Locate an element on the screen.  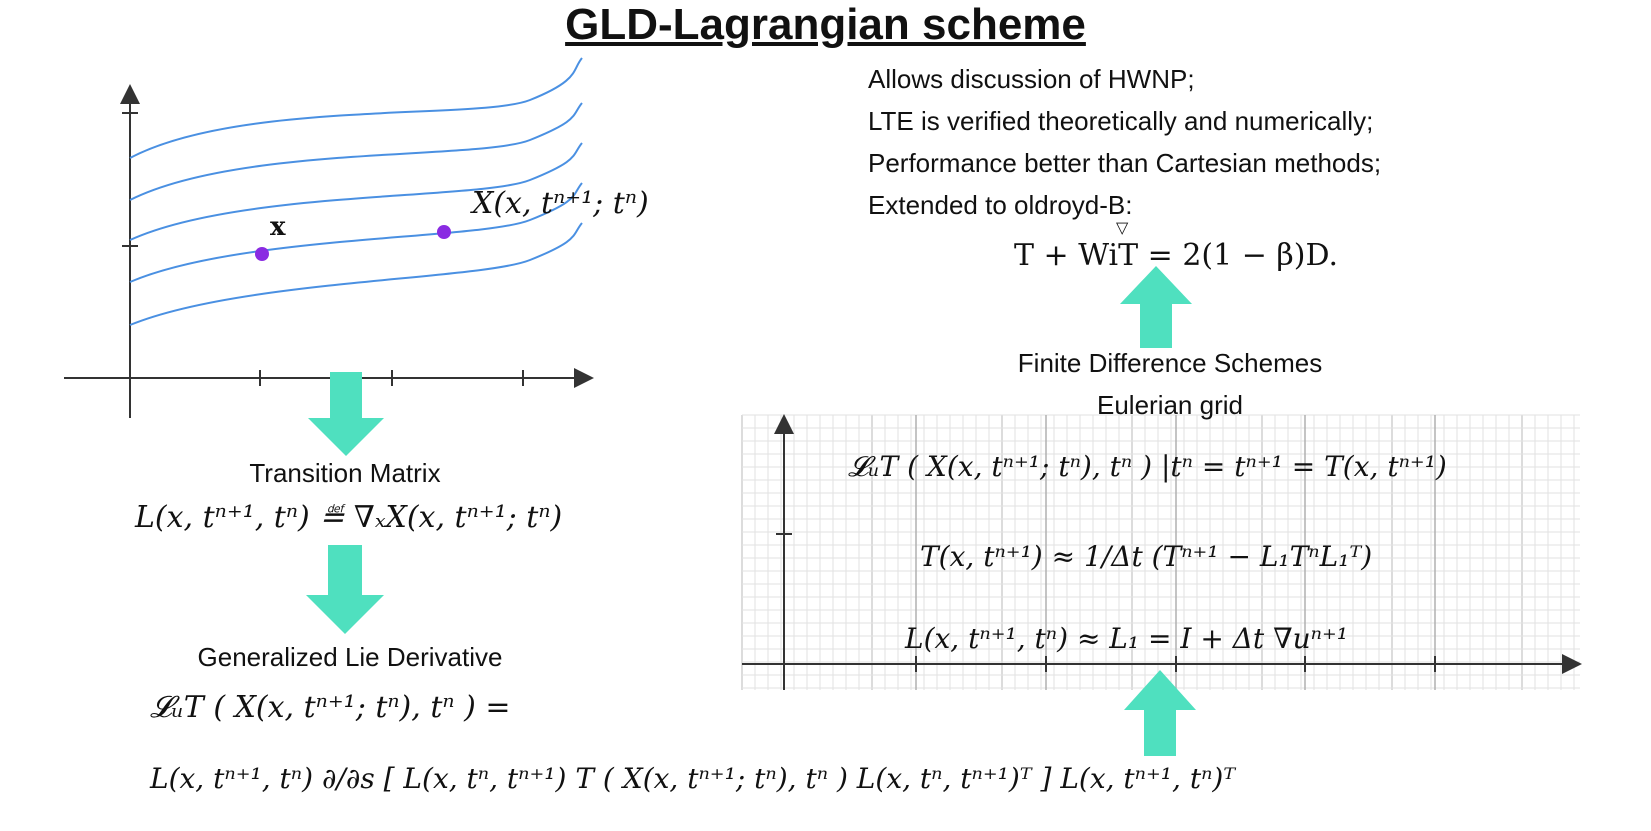
point-x-marker is located at coordinates (262, 254).